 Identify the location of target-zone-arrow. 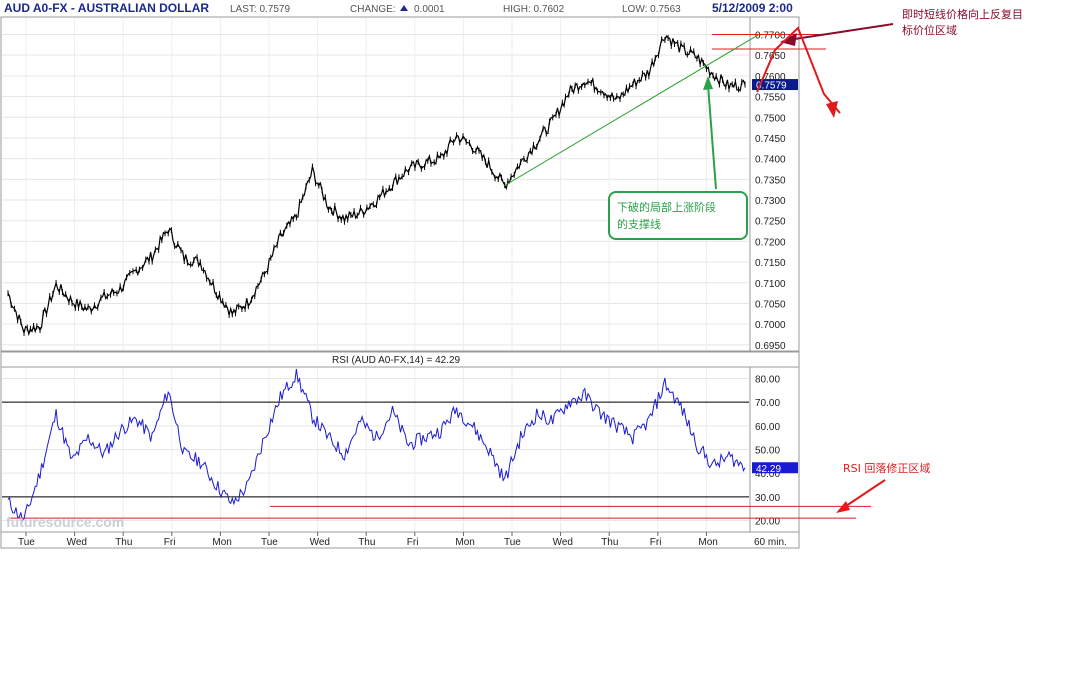
(840, 32).